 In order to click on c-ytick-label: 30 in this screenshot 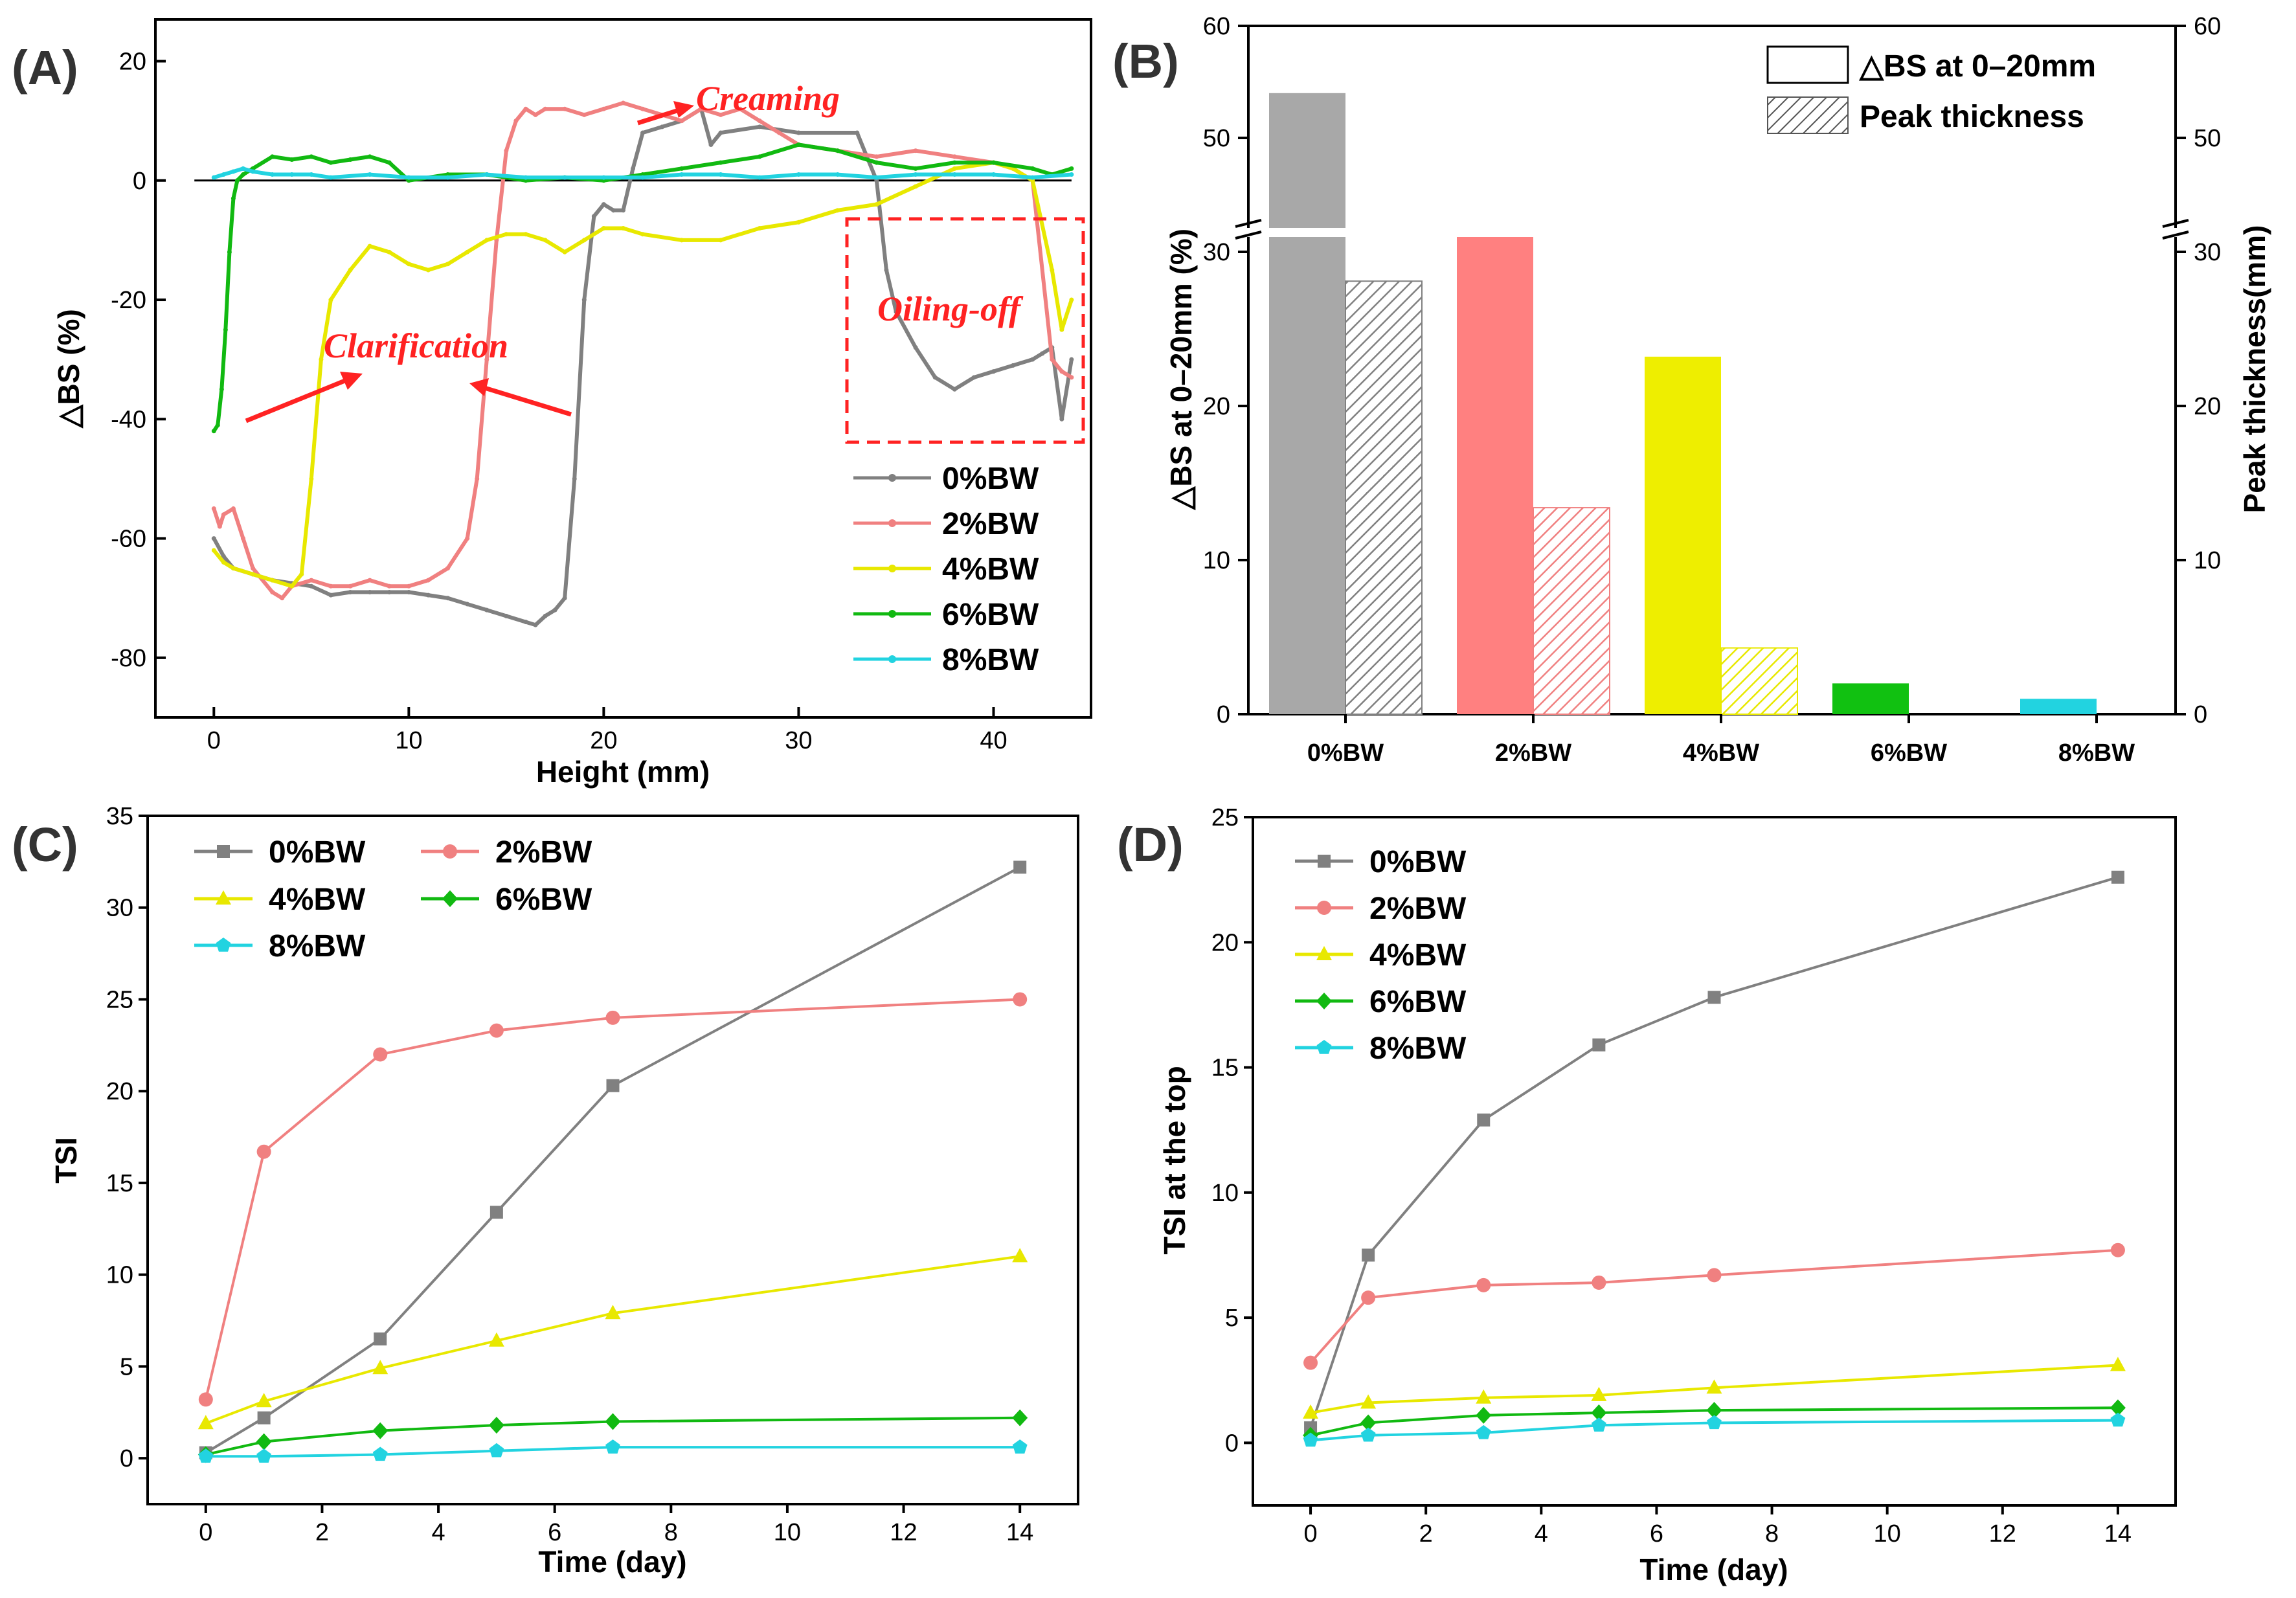, I will do `click(119, 908)`.